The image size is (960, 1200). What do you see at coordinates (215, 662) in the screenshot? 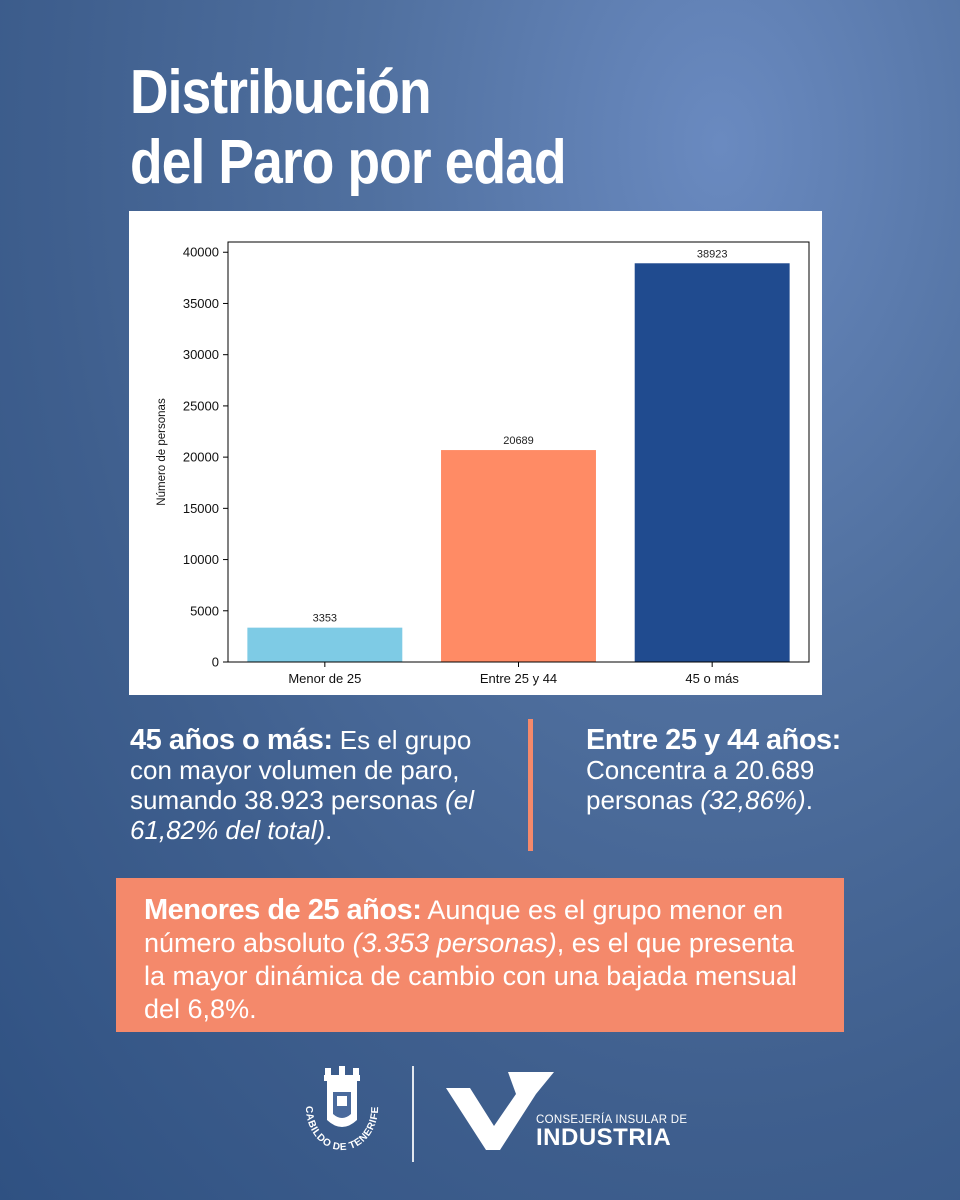
I see `y-tick-label: 0` at bounding box center [215, 662].